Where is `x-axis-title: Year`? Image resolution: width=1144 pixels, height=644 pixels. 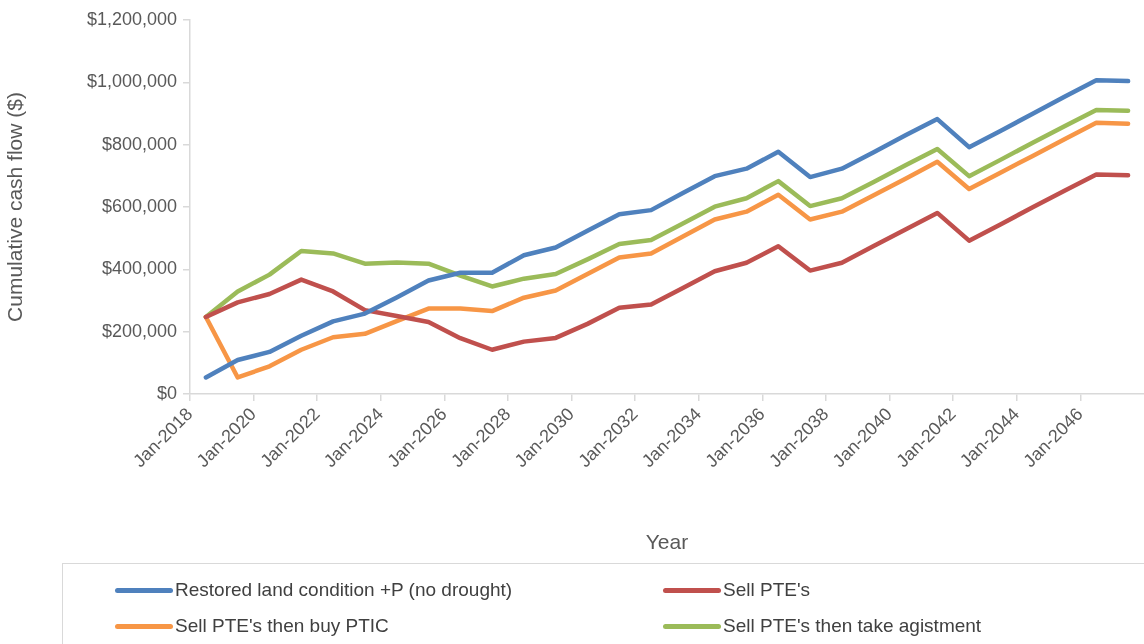
x-axis-title: Year is located at coordinates (667, 542).